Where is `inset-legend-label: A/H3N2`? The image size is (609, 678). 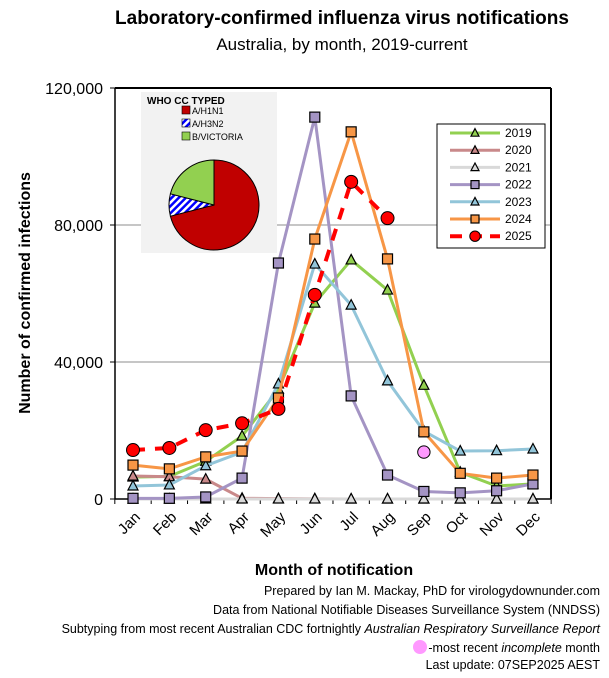
inset-legend-label: A/H3N2 is located at coordinates (208, 124).